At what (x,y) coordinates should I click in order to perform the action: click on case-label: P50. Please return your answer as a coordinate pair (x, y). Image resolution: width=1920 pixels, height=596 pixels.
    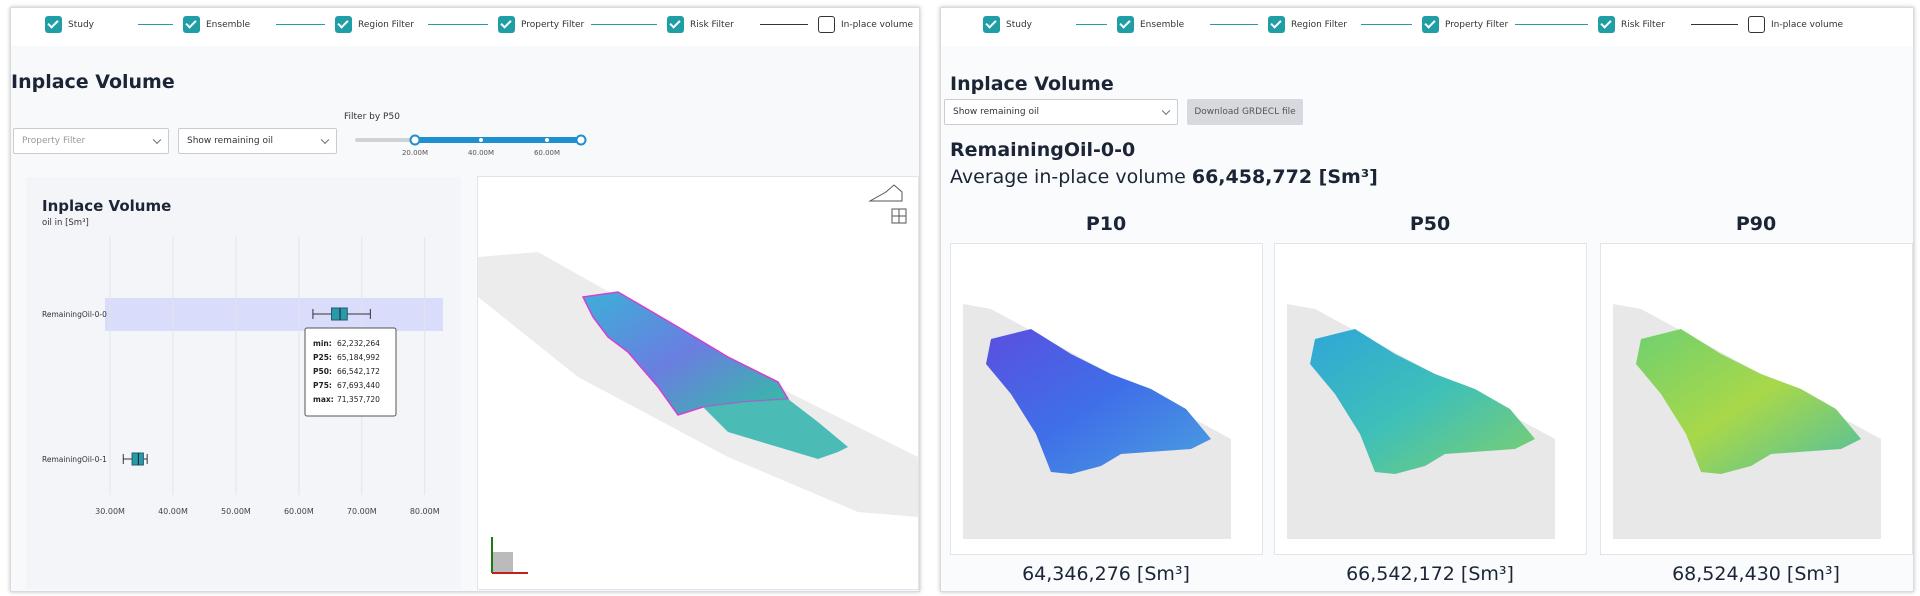
    Looking at the image, I should click on (1430, 224).